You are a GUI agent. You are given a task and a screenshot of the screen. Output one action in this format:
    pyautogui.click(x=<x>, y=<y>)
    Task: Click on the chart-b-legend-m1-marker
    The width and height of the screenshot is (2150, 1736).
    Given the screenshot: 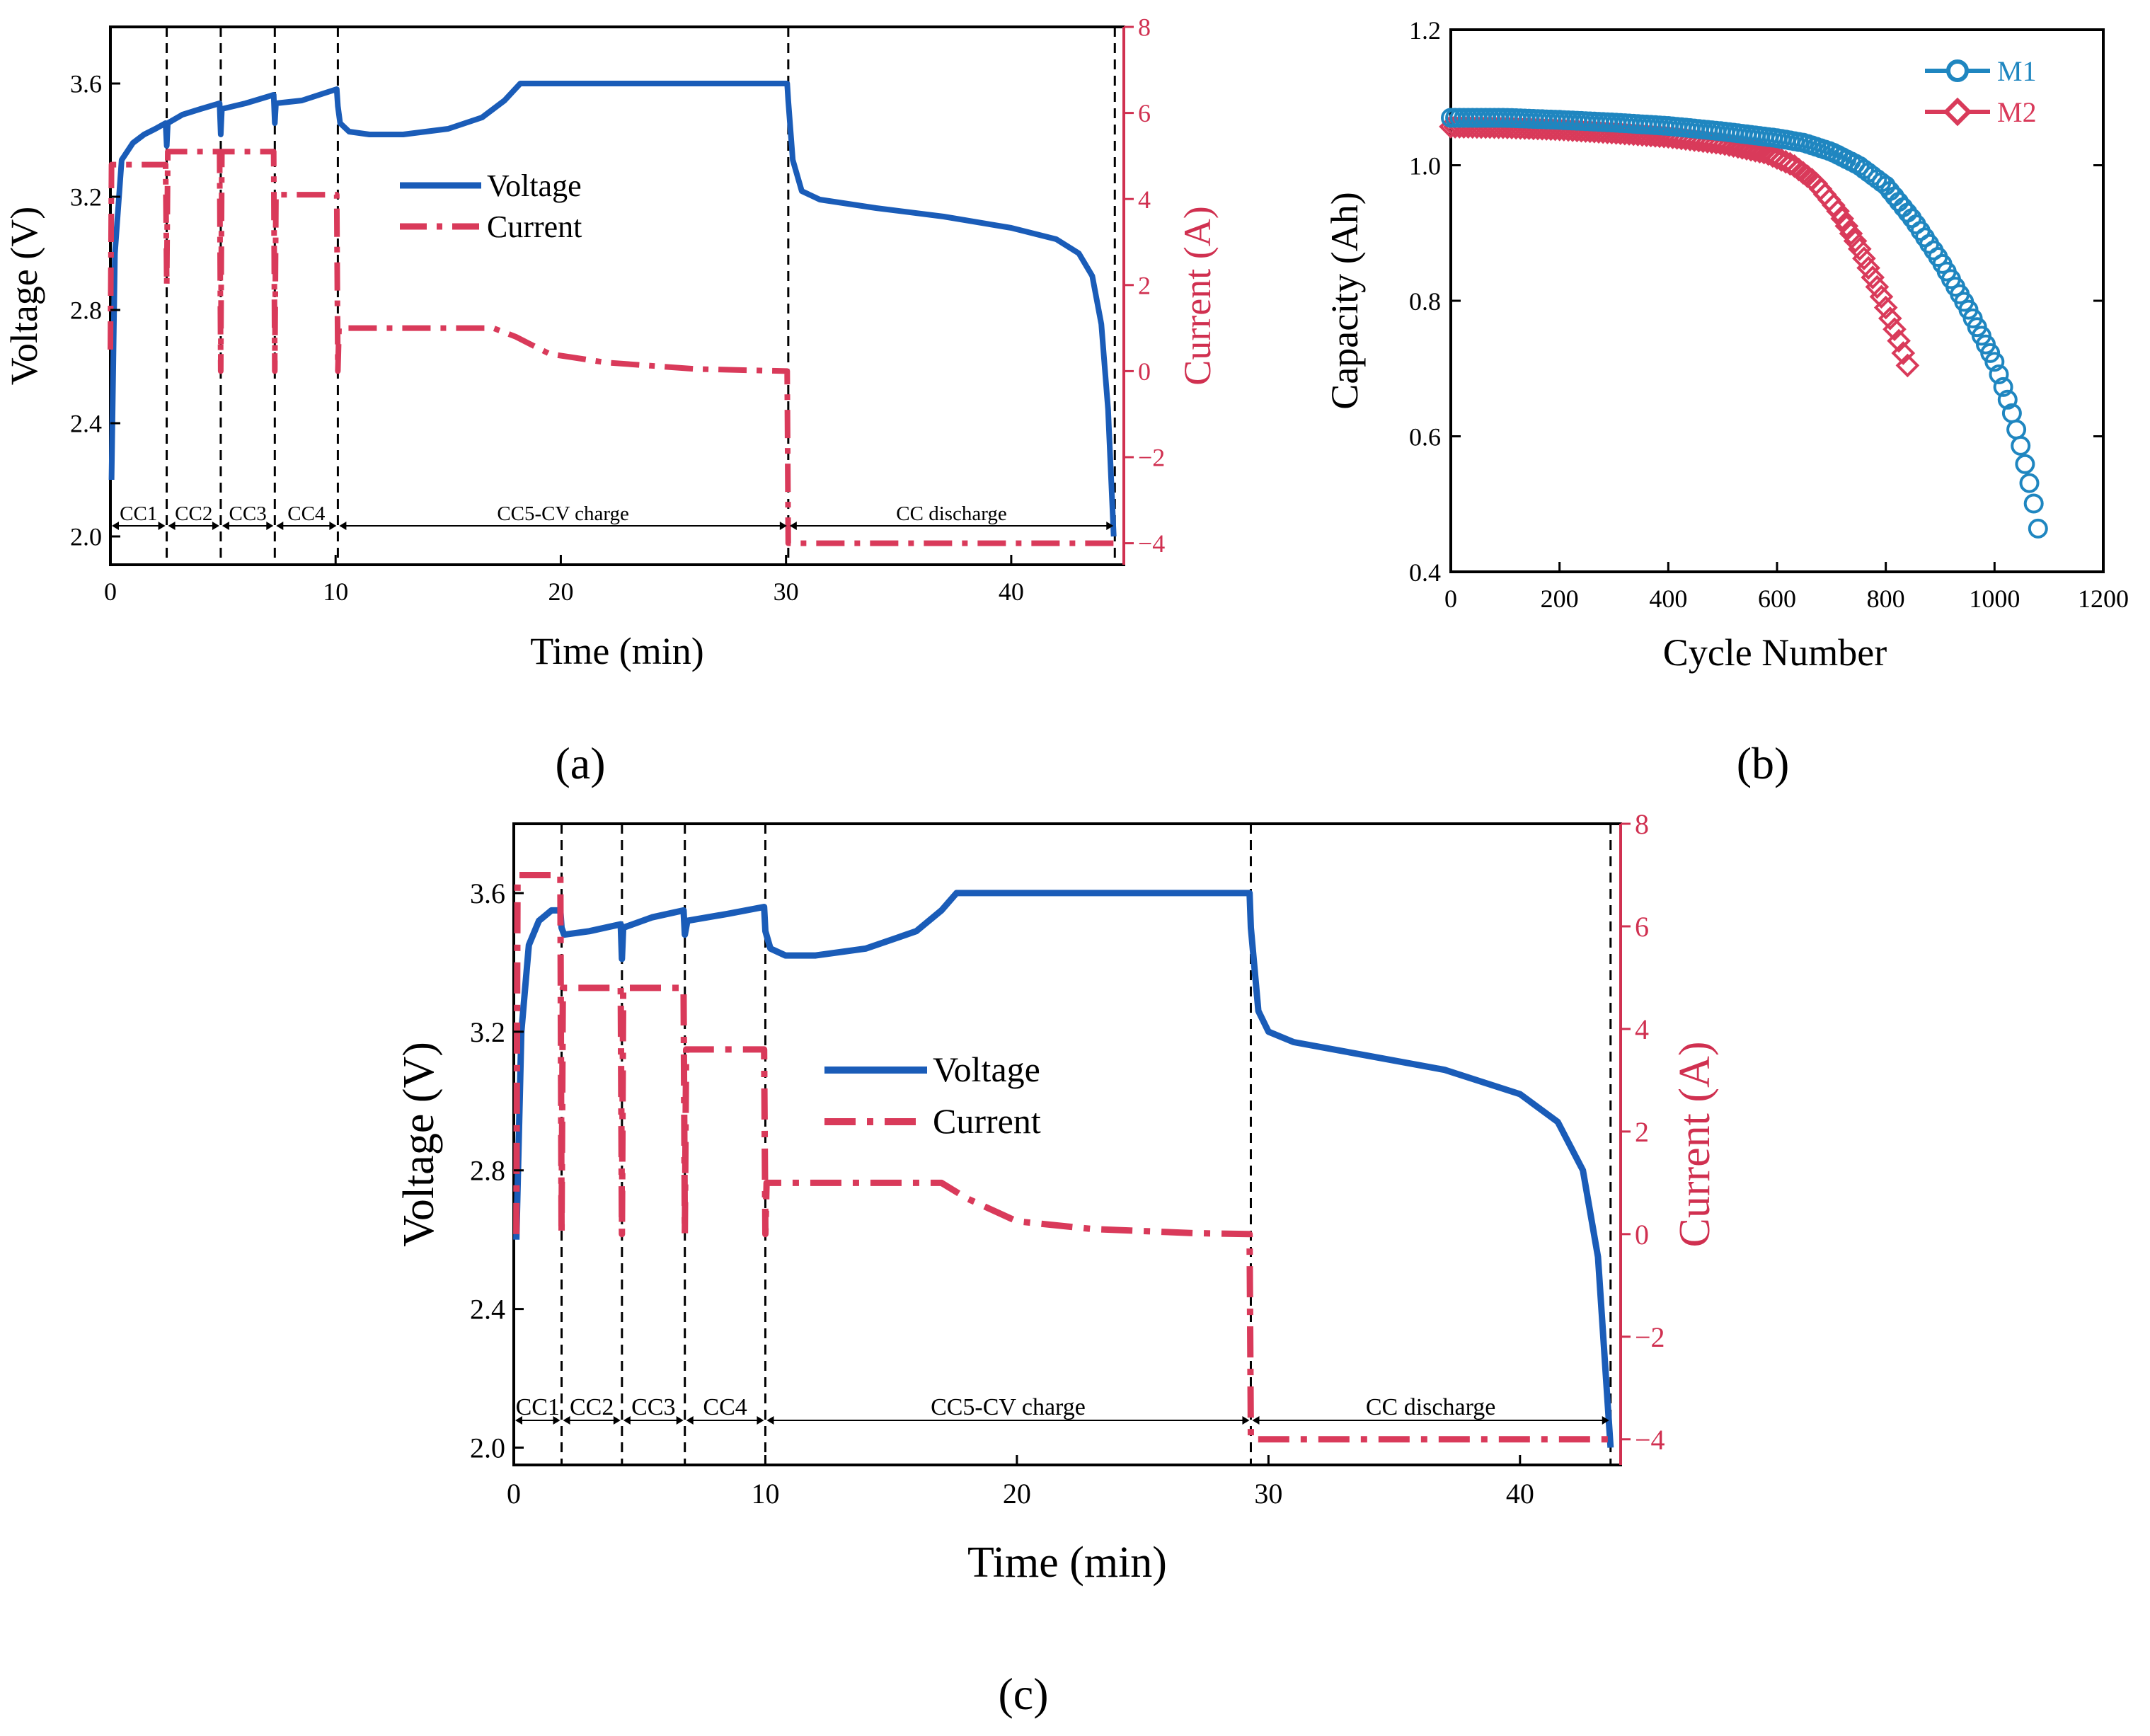 What is the action you would take?
    pyautogui.click(x=1958, y=70)
    